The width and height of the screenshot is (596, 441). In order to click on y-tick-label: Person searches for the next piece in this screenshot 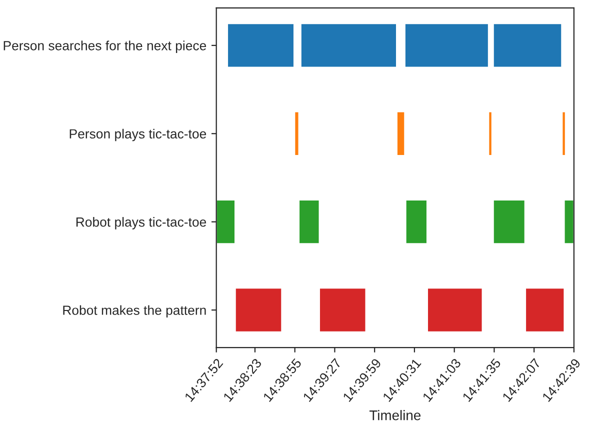, I will do `click(105, 46)`.